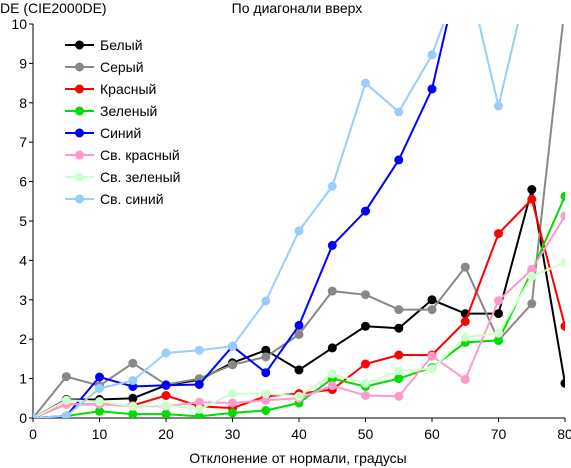 The image size is (571, 468). I want to click on legend-item: Св. зеленый, so click(122, 177).